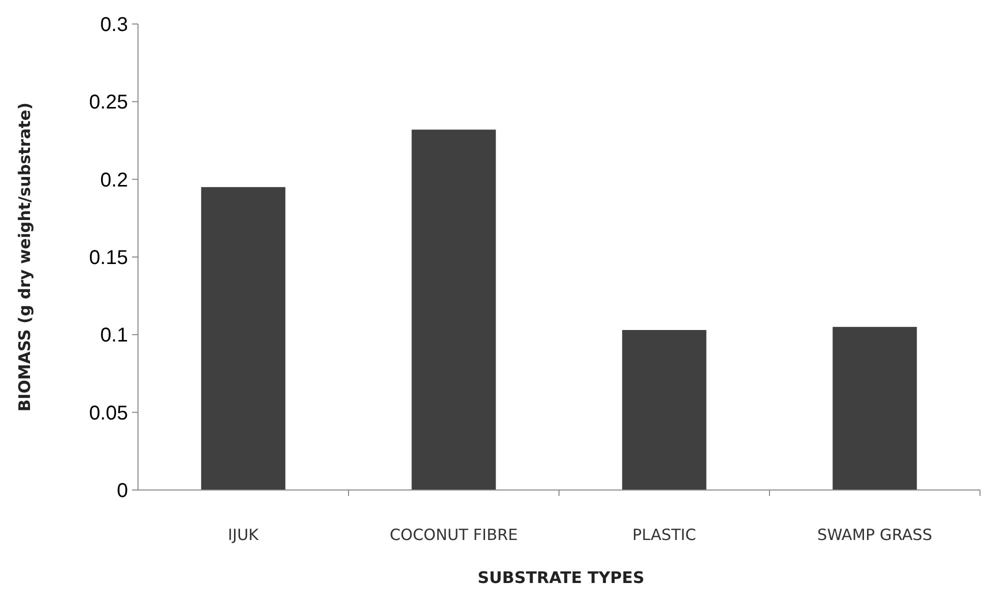  Describe the element at coordinates (454, 535) in the screenshot. I see `x-tick-label: COCONUT FIBRE` at that location.